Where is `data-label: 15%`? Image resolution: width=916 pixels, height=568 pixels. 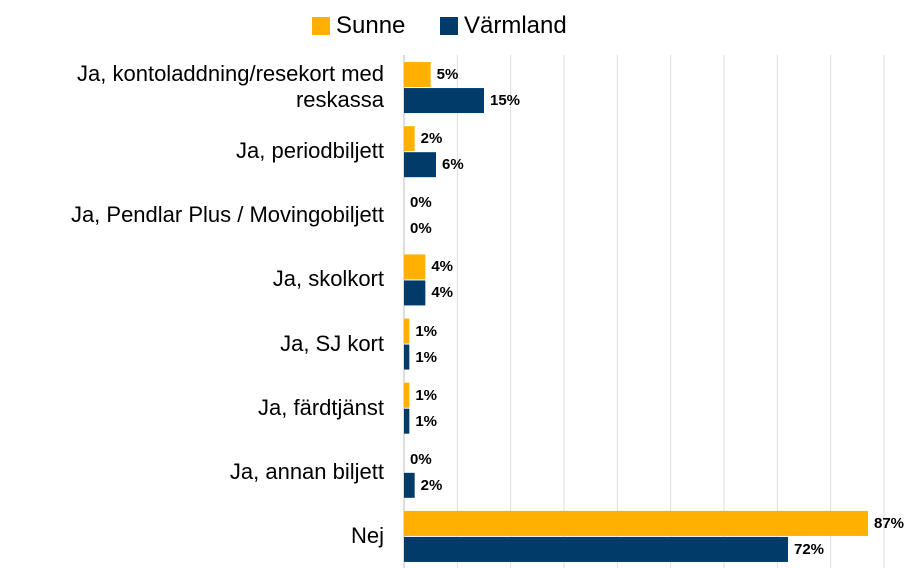
data-label: 15% is located at coordinates (505, 101).